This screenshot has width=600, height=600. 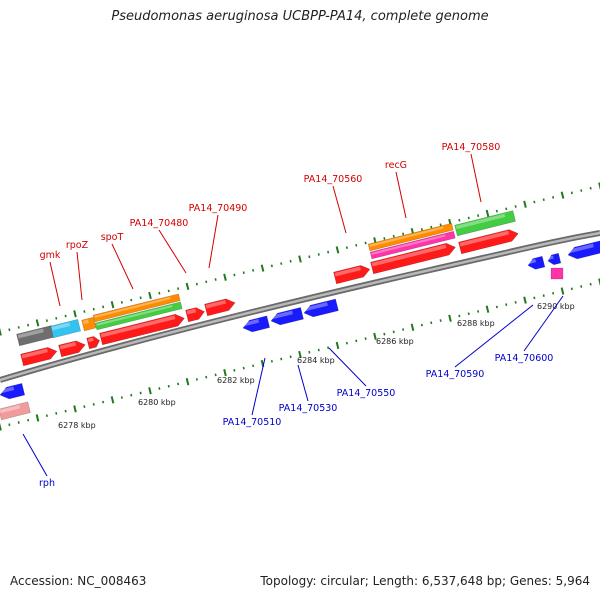 I want to click on gene-PA14_70530-shine, so click(x=281, y=315).